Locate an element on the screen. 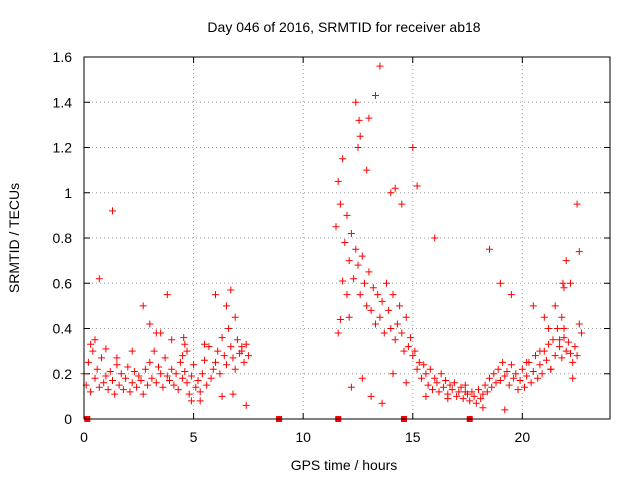 This screenshot has width=640, height=480. y-tick-label: 1.6 is located at coordinates (63, 57).